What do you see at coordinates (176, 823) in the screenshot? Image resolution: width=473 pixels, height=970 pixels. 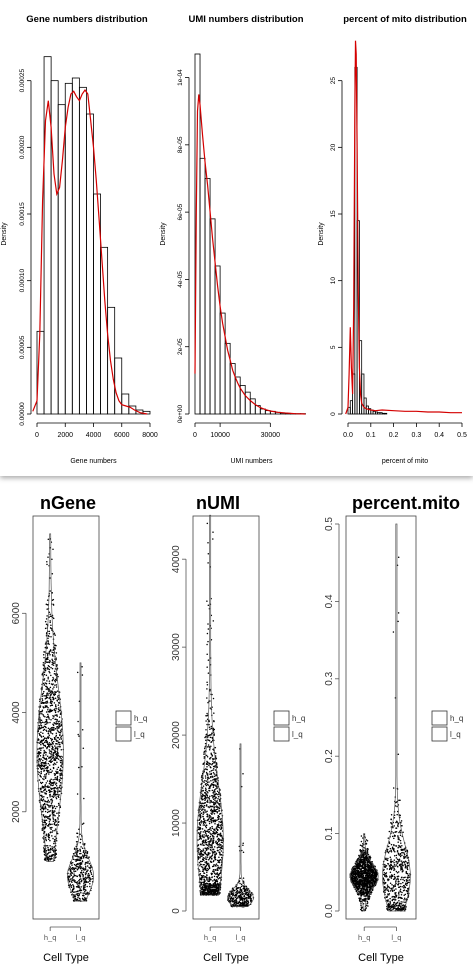 I see `y-tick-label: 10000` at bounding box center [176, 823].